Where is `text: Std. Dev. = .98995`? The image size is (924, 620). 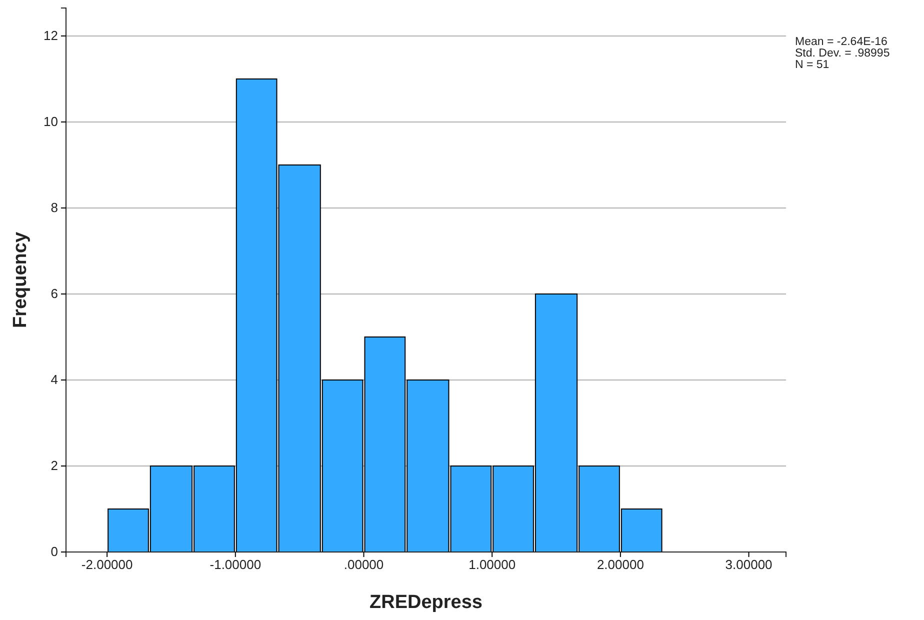 text: Std. Dev. = .98995 is located at coordinates (842, 54).